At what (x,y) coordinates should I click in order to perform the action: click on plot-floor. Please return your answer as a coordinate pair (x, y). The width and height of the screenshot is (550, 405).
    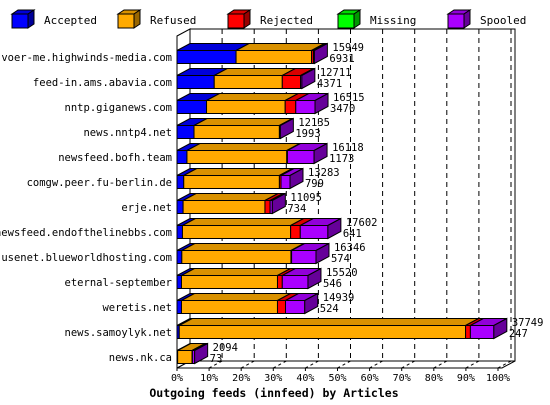
    Looking at the image, I should click on (346, 364).